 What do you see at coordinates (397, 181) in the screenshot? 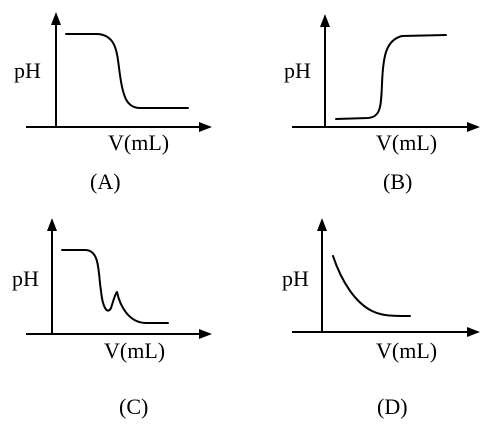
I see `panel-b-caption: (B)` at bounding box center [397, 181].